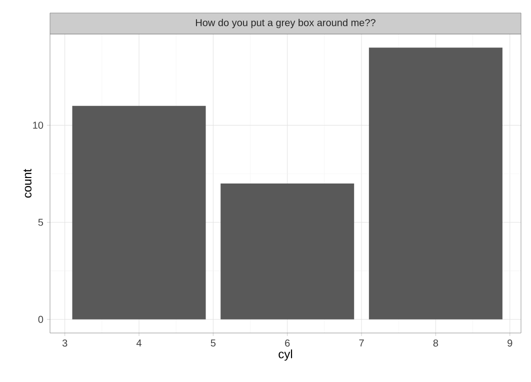  I want to click on x-tick-label: 9, so click(510, 343).